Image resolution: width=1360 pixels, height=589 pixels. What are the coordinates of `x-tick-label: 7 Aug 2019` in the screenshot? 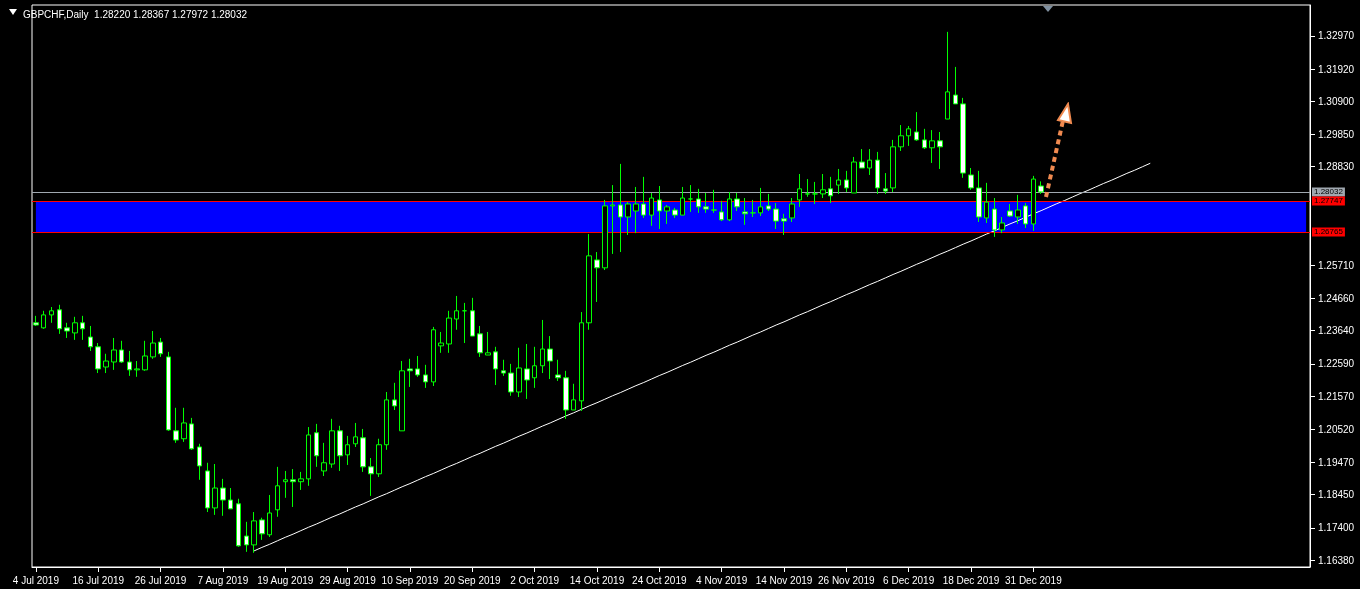 It's located at (223, 580).